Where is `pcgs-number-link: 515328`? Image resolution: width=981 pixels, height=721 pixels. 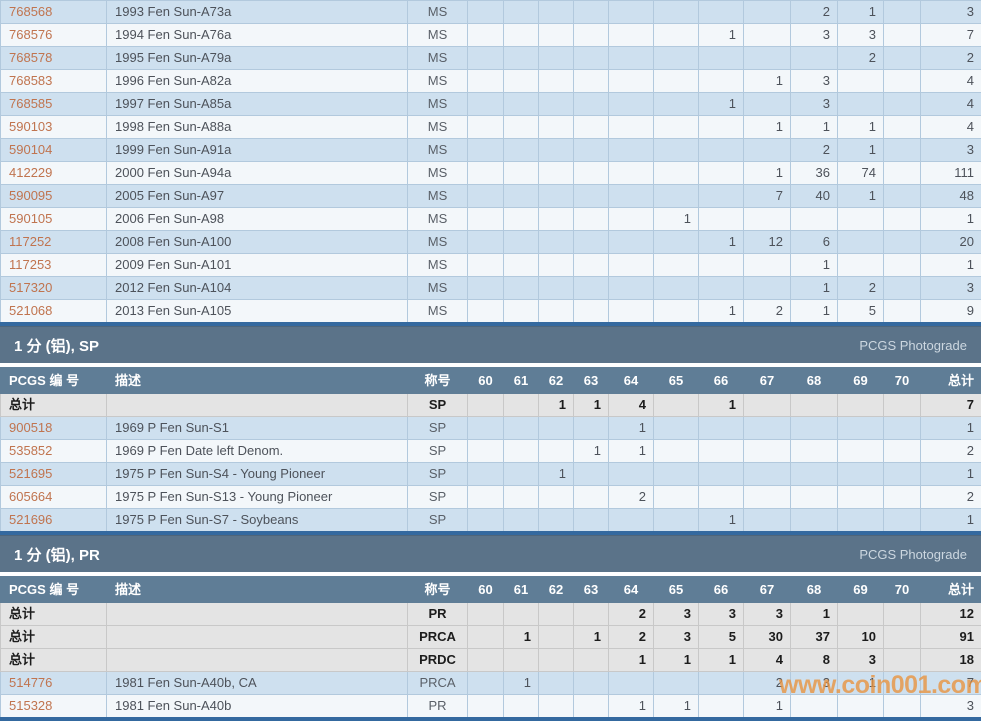
pcgs-number-link: 515328 is located at coordinates (54, 707).